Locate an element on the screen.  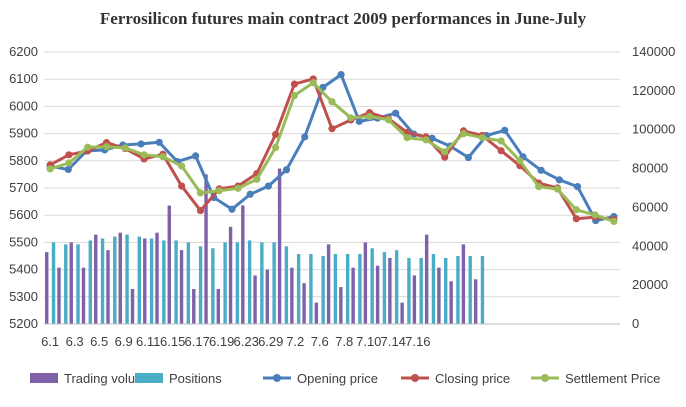
y-tick-label-right: 0 is located at coordinates (635, 323).